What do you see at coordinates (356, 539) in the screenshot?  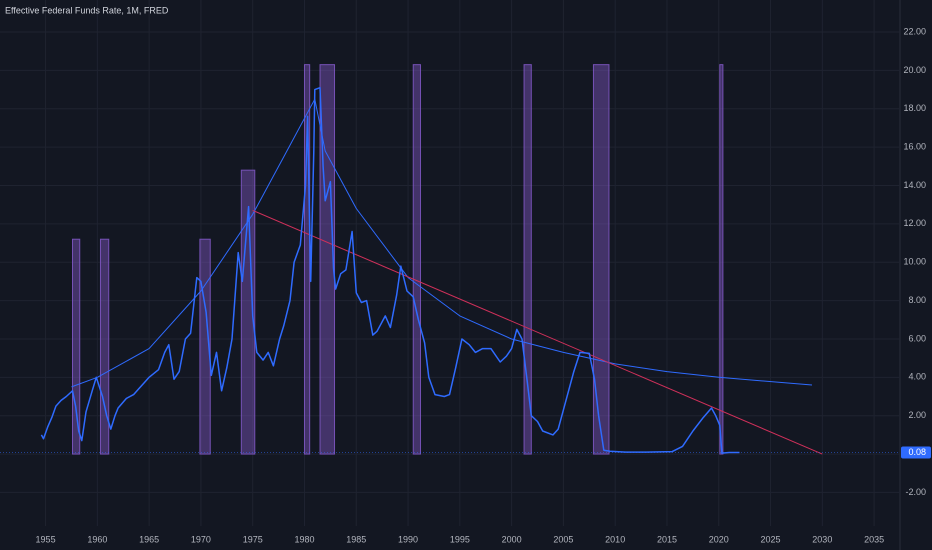 I see `x-tick-label: 1985` at bounding box center [356, 539].